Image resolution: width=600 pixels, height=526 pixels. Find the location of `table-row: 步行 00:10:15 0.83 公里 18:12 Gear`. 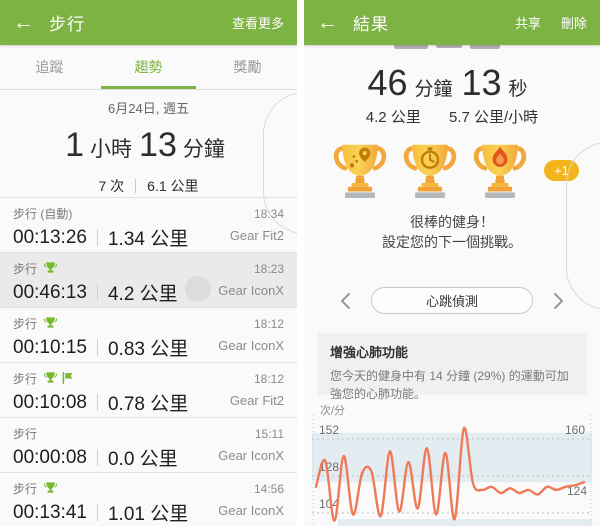

table-row: 步行 00:10:15 0.83 公里 18:12 Gear is located at coordinates (148, 335).